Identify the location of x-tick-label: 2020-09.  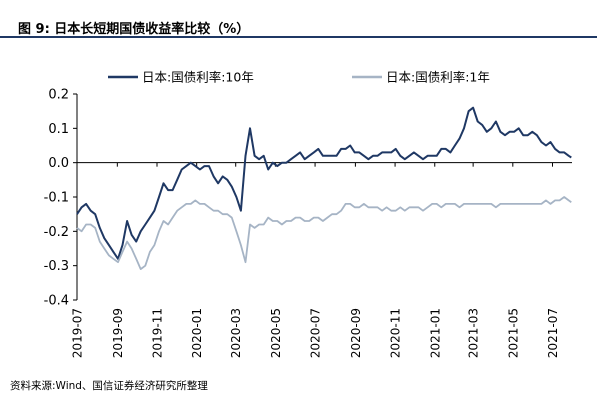
(356, 333).